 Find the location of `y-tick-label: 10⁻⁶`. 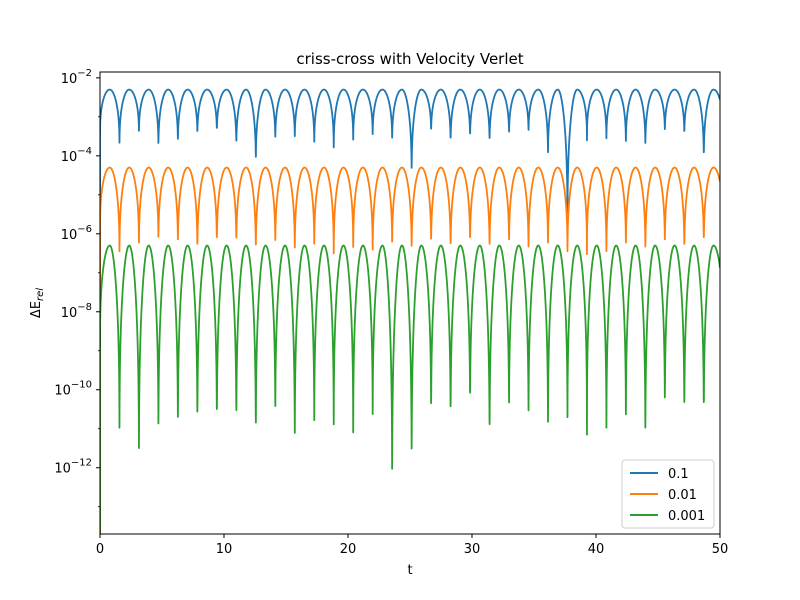

y-tick-label: 10⁻⁶ is located at coordinates (76, 233).